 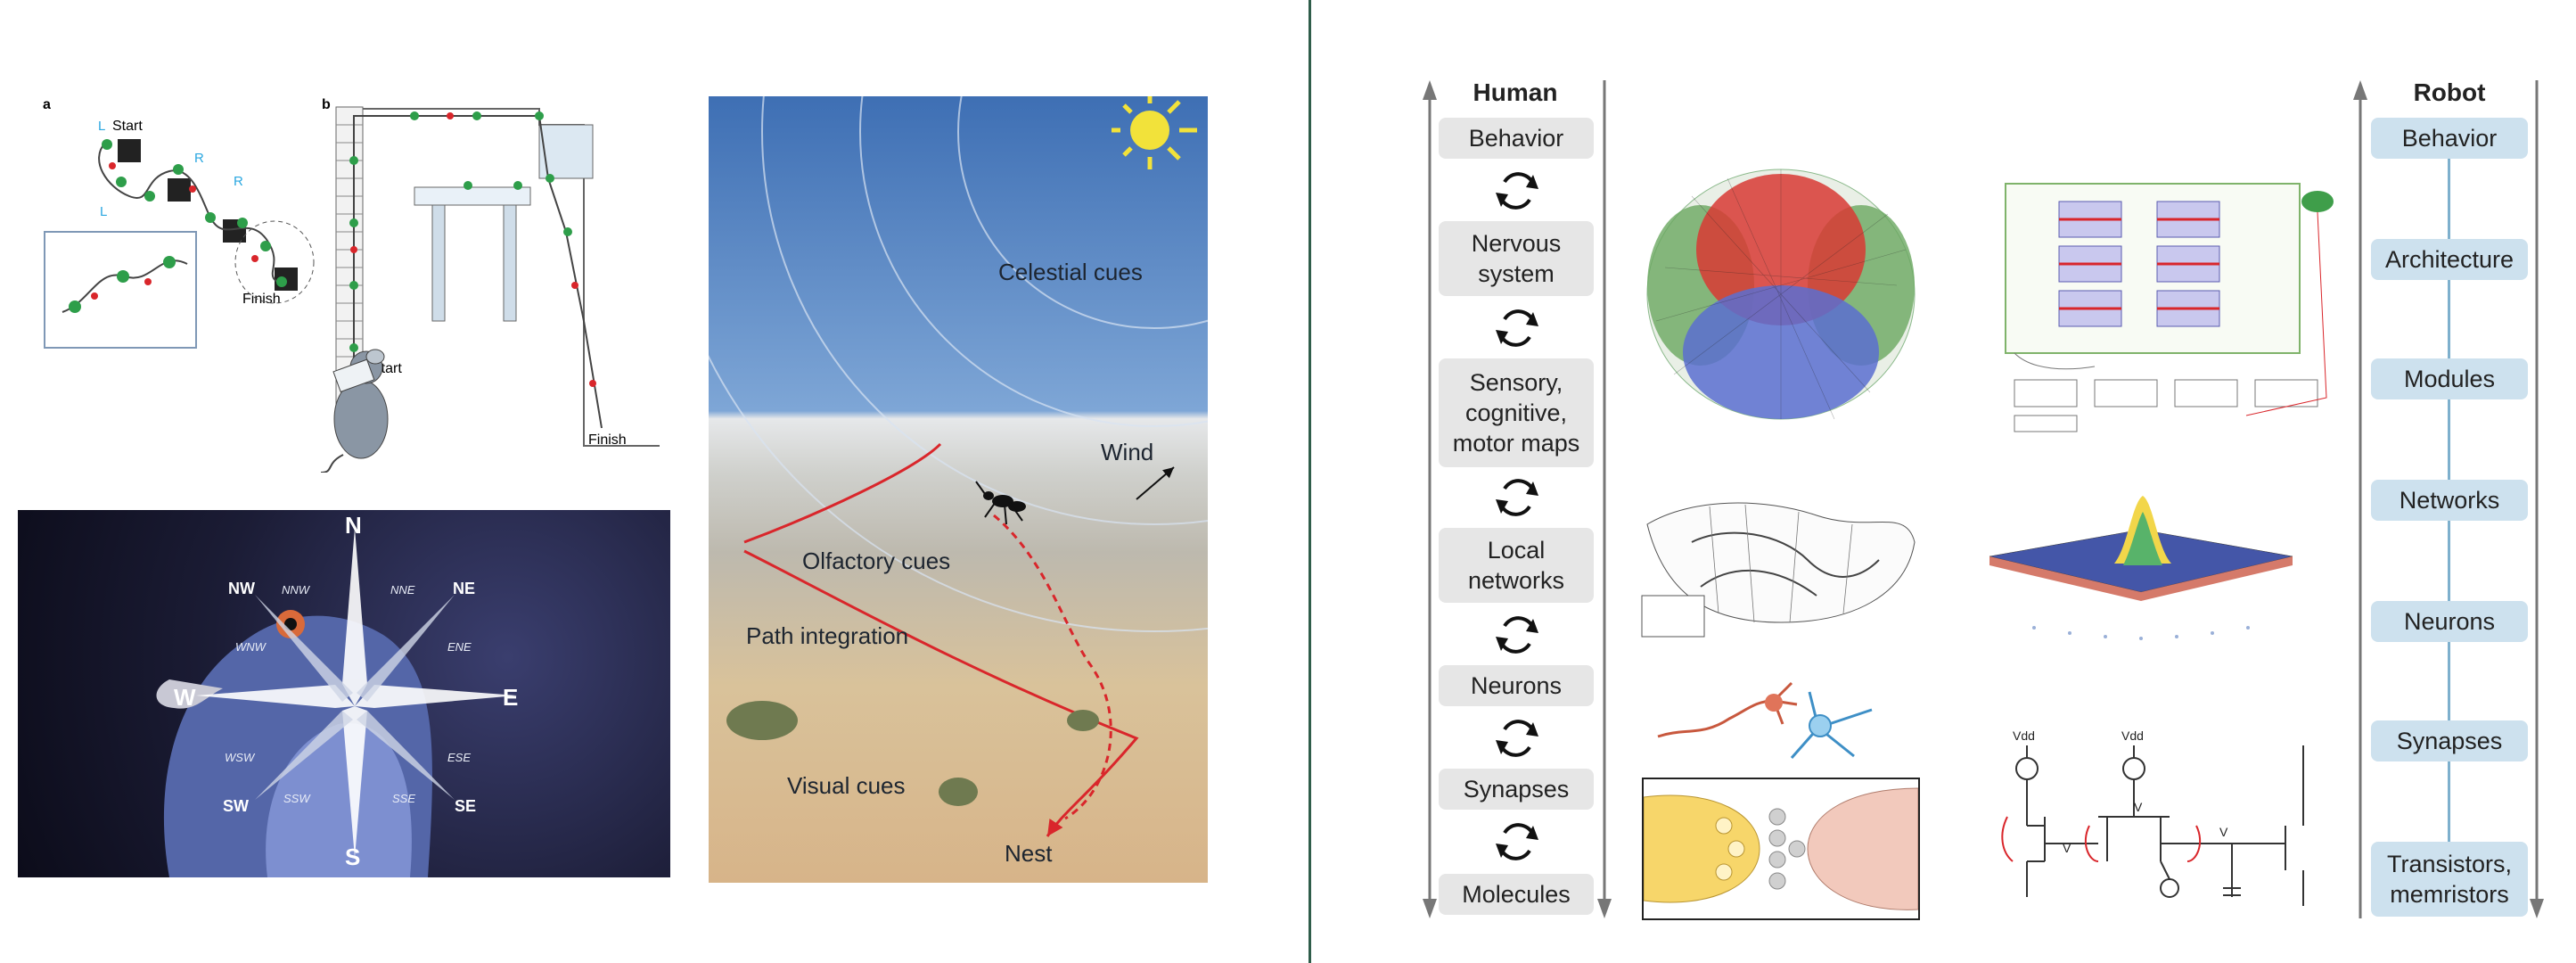 I want to click on brain-network-graphic, so click(x=1781, y=294).